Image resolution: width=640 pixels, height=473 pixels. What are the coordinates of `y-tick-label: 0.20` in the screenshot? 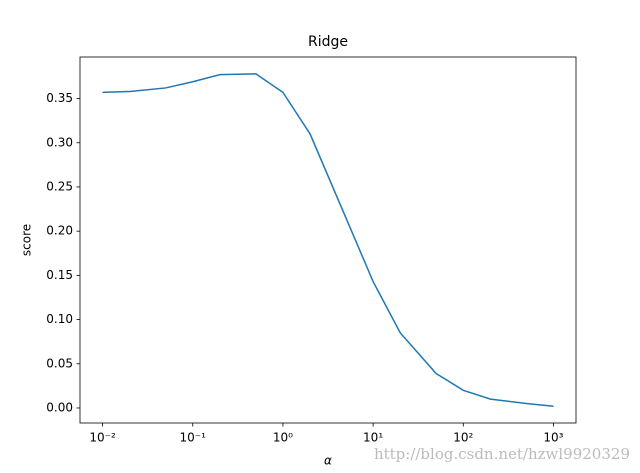 It's located at (59, 231).